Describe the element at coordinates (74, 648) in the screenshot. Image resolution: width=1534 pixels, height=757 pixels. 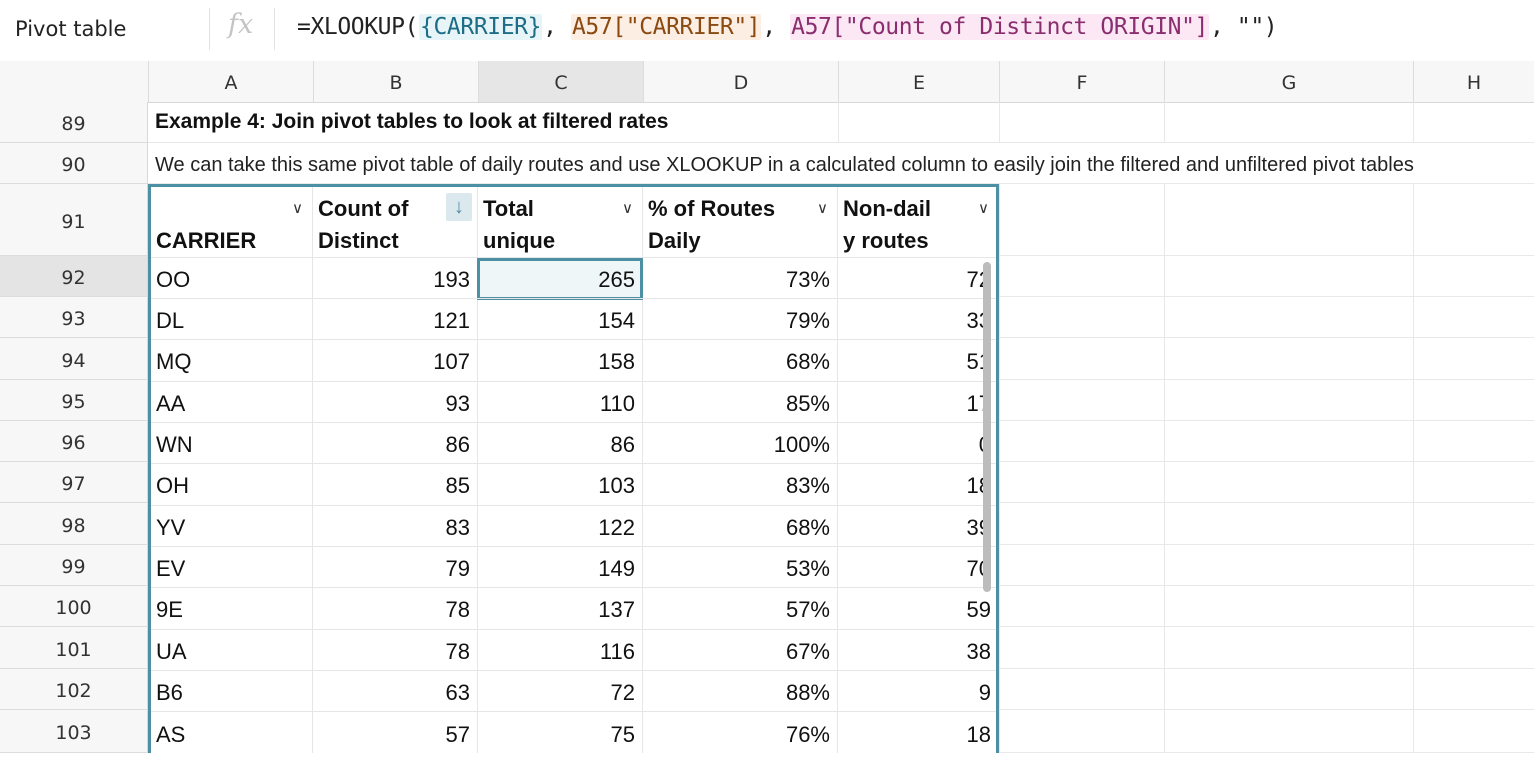
I see `row-header-101: 101` at that location.